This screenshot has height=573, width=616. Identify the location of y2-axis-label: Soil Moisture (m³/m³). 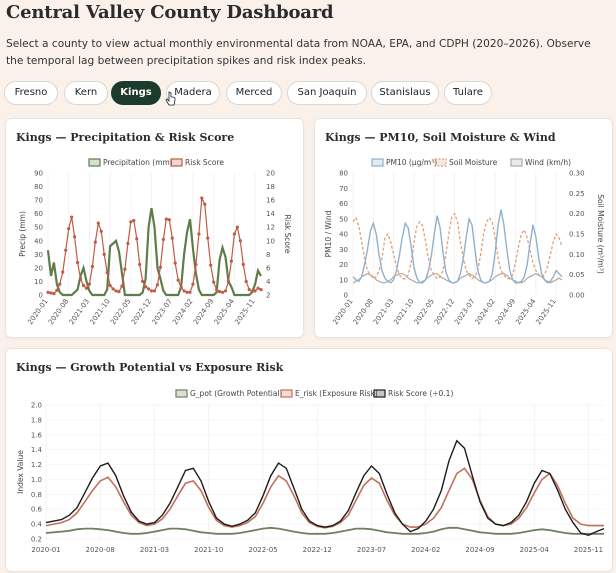
(600, 234).